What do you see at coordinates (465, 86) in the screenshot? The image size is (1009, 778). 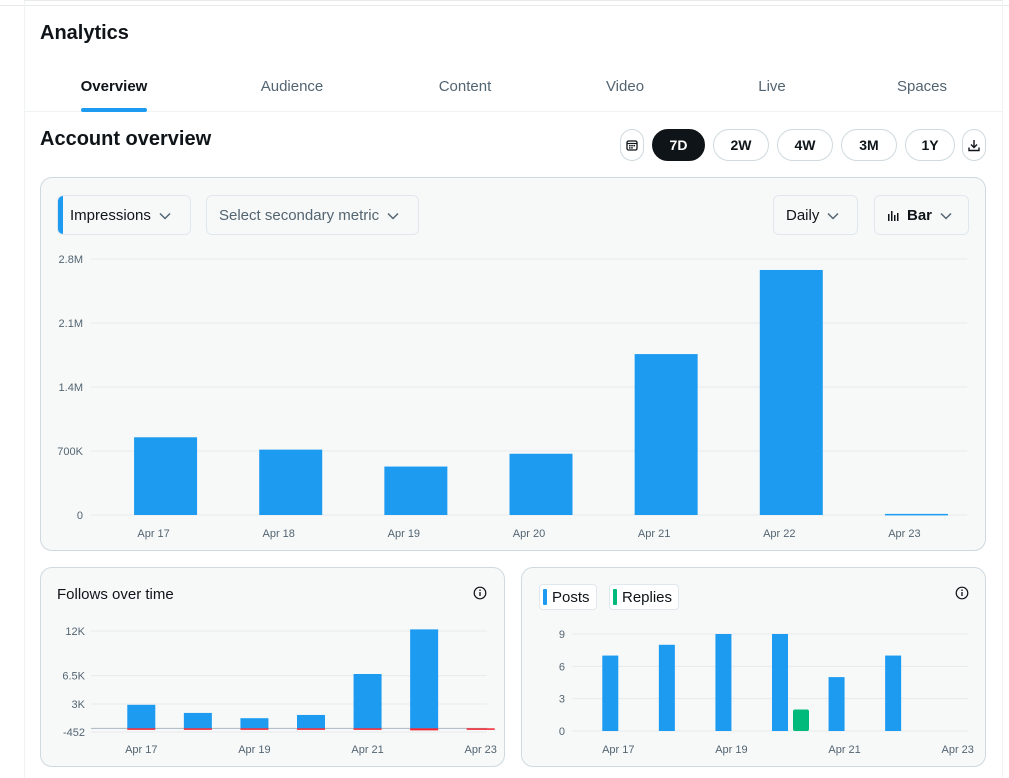 I see `tab-content: Content` at bounding box center [465, 86].